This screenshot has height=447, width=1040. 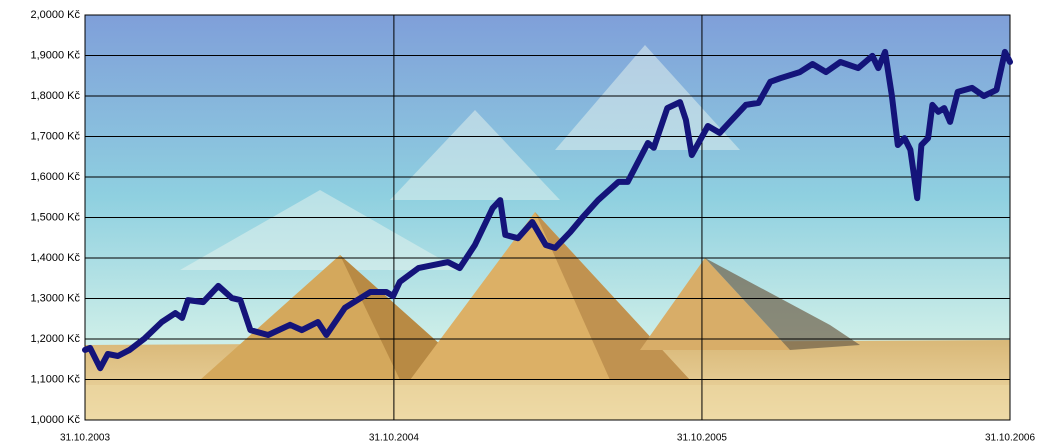 What do you see at coordinates (55, 136) in the screenshot?
I see `y-tick-label: 1,7000 Kč` at bounding box center [55, 136].